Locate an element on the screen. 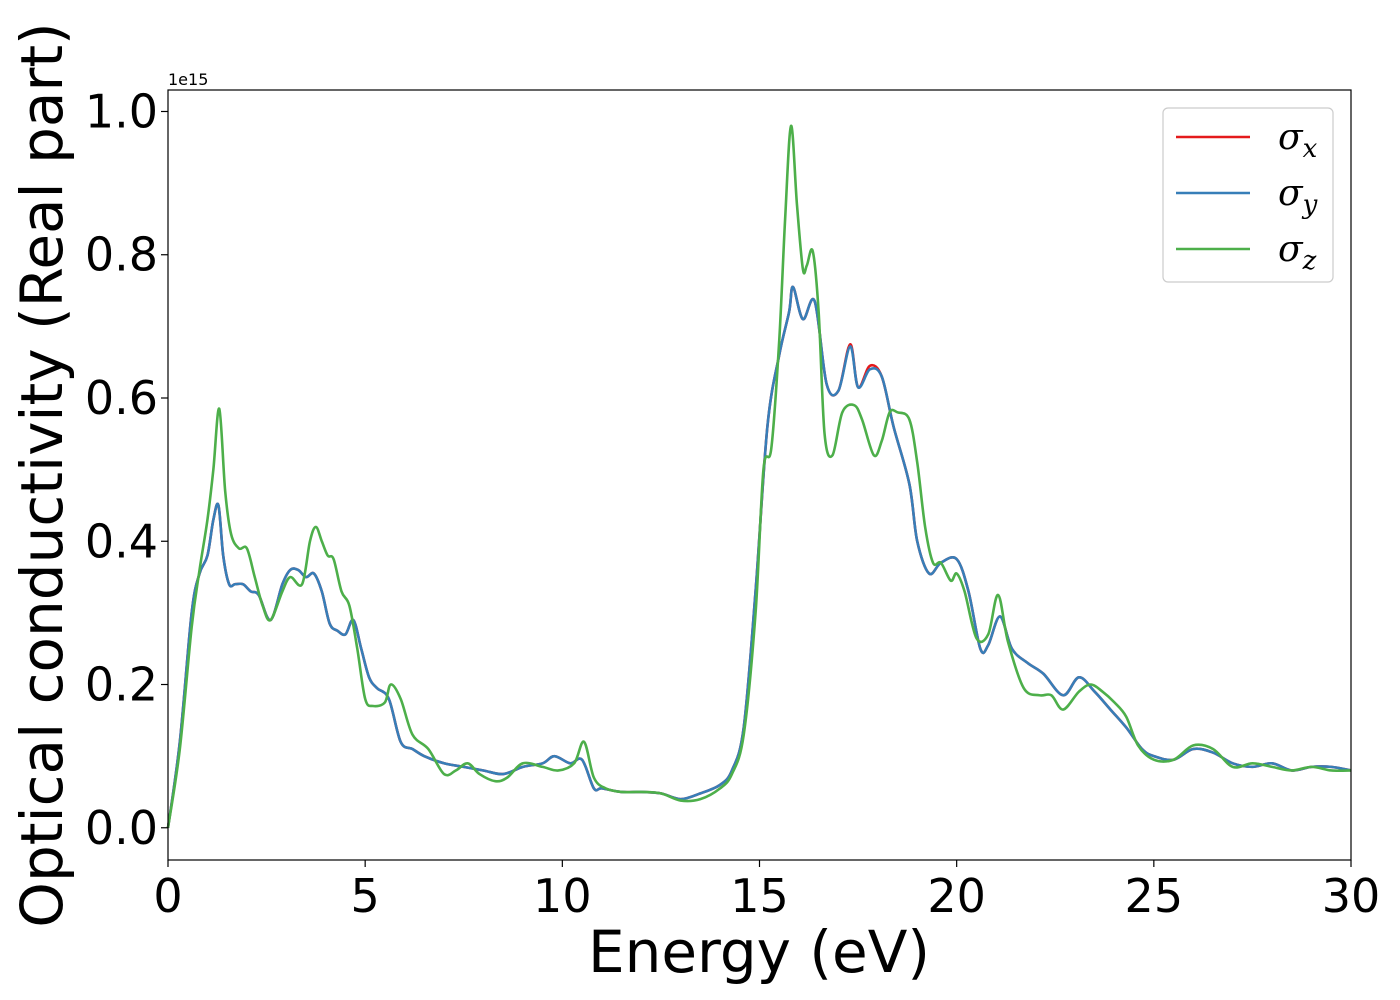  x-tick-label: 5 is located at coordinates (365, 896).